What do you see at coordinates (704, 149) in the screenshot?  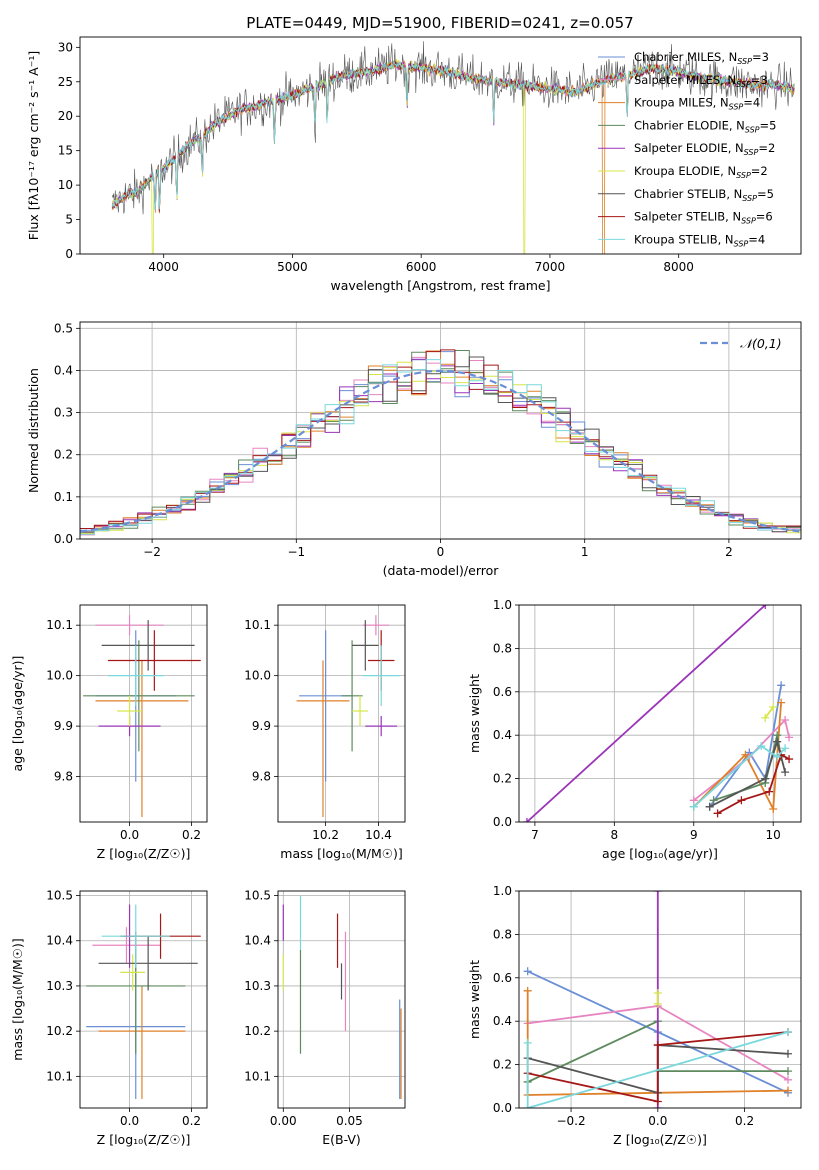 I see `legend-label: Salpeter ELODIE, NSSP=2` at bounding box center [704, 149].